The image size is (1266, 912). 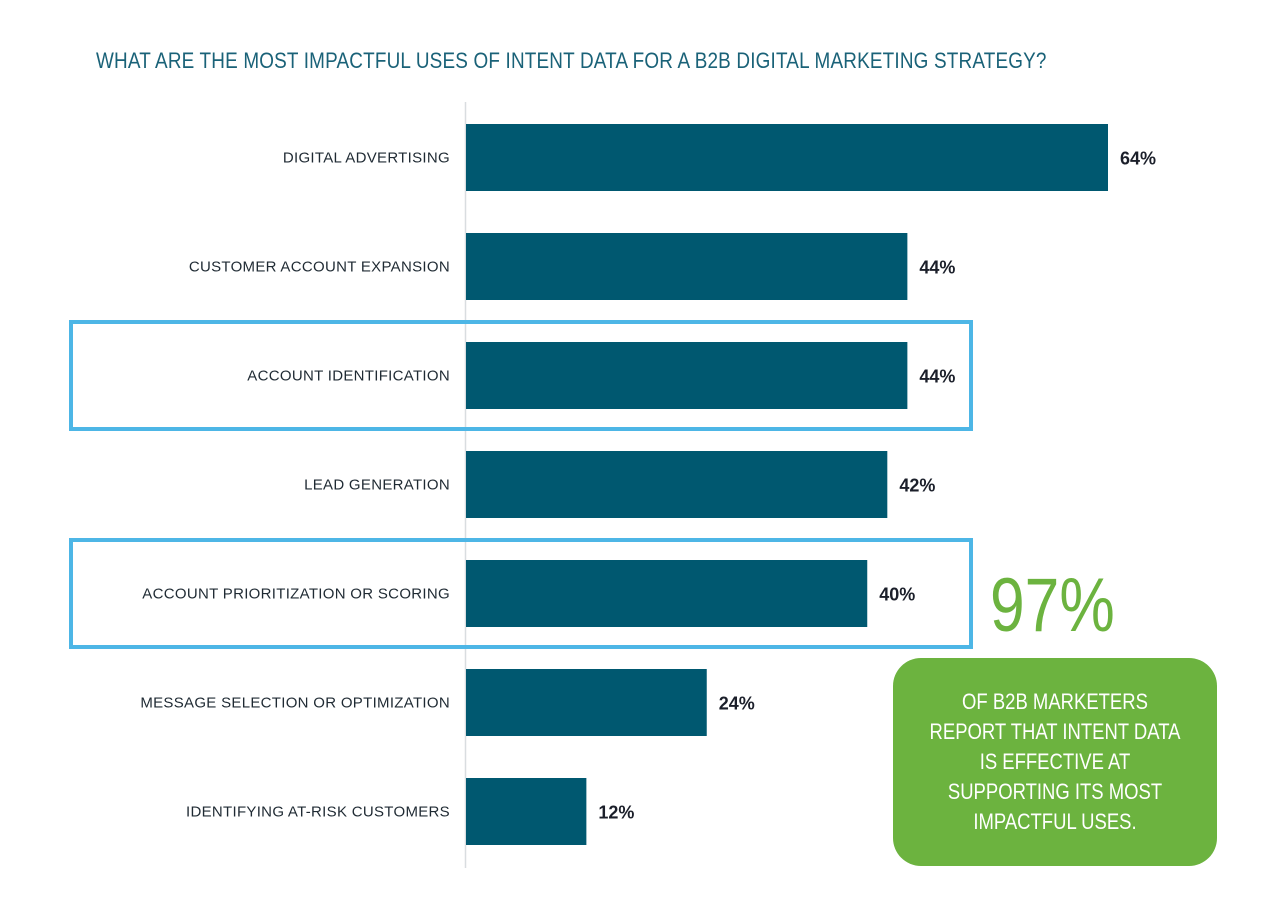 I want to click on value-label: 42%, so click(x=917, y=486).